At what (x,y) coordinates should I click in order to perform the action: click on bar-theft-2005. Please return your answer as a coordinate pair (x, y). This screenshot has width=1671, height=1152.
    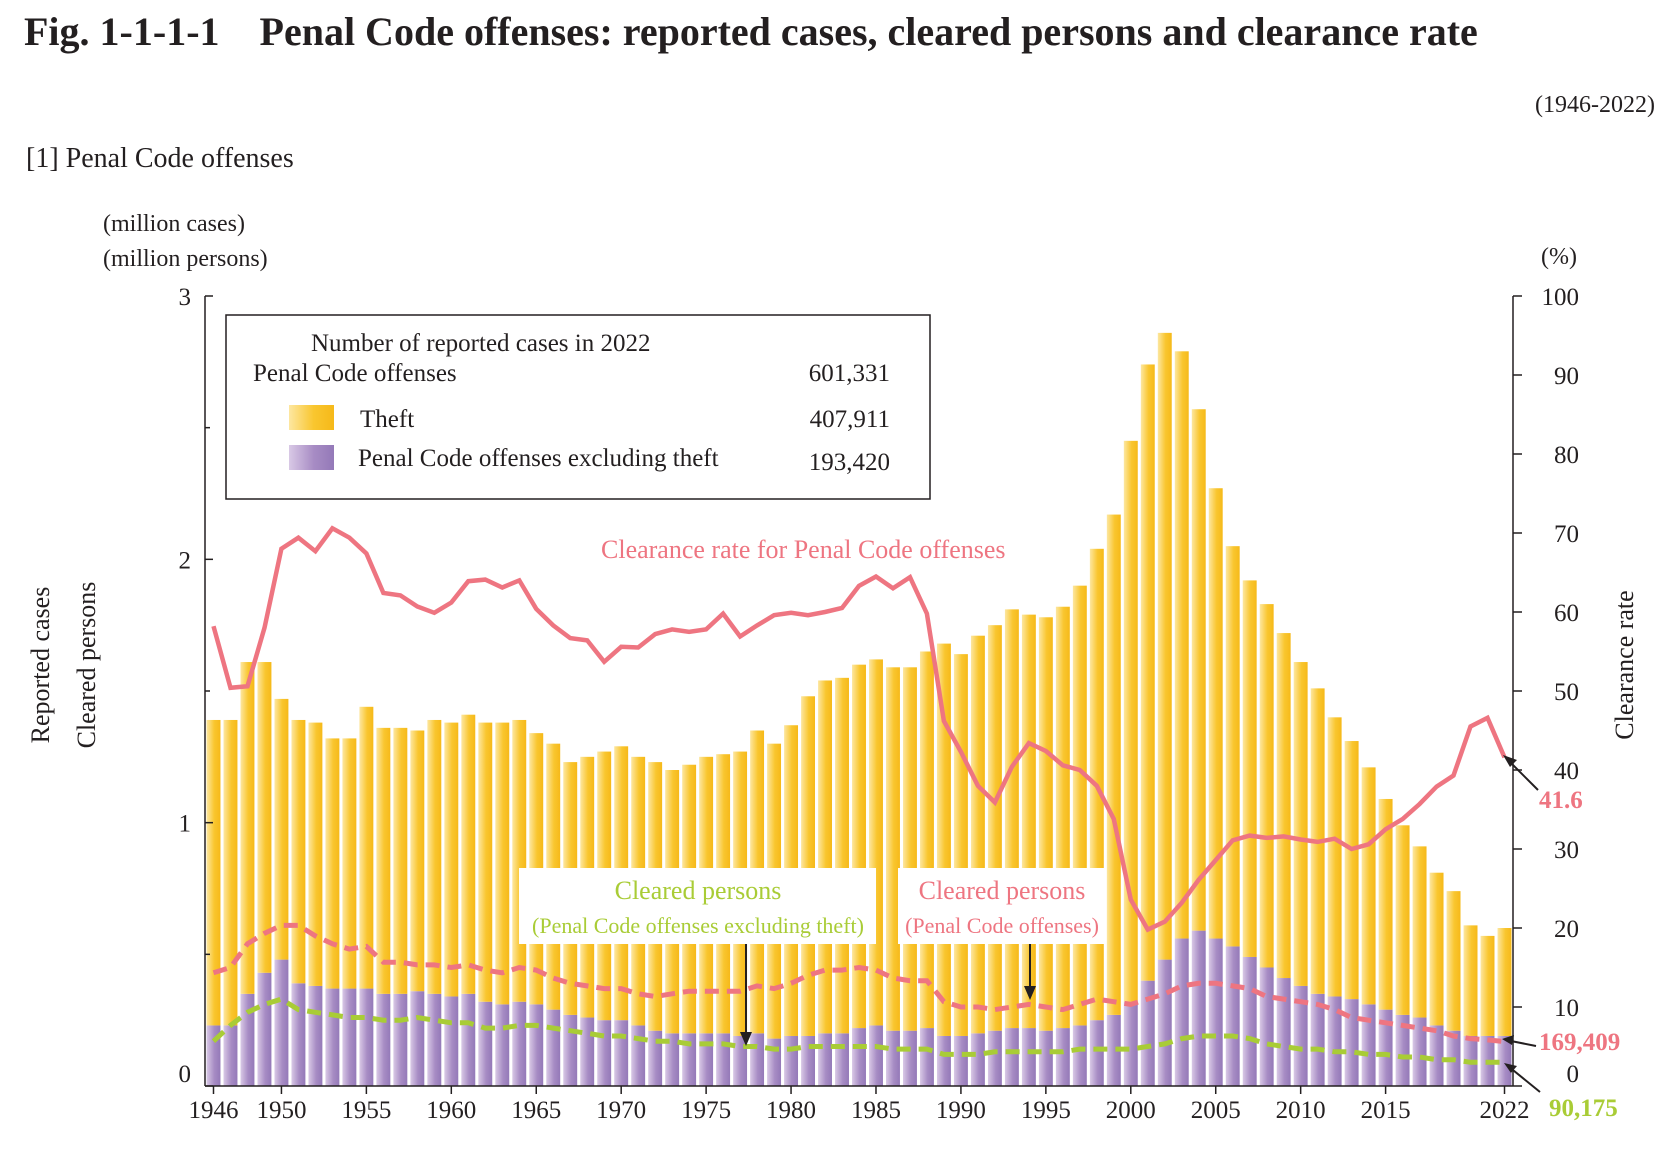
    Looking at the image, I should click on (1215, 713).